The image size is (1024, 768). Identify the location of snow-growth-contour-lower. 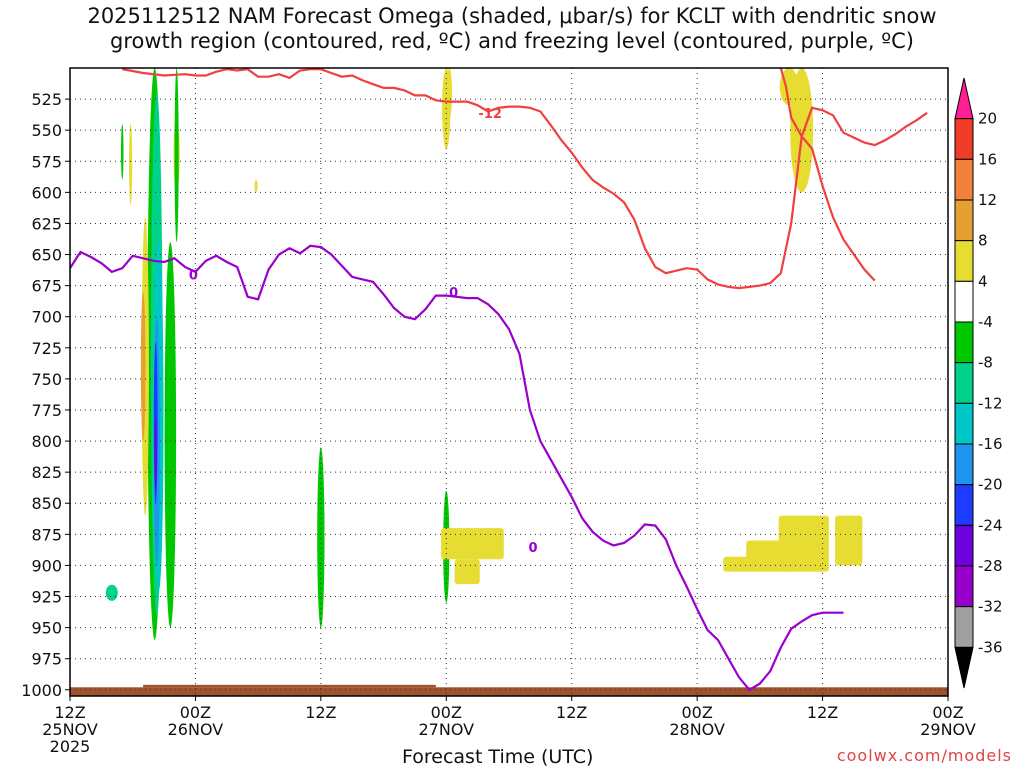
(827, 175).